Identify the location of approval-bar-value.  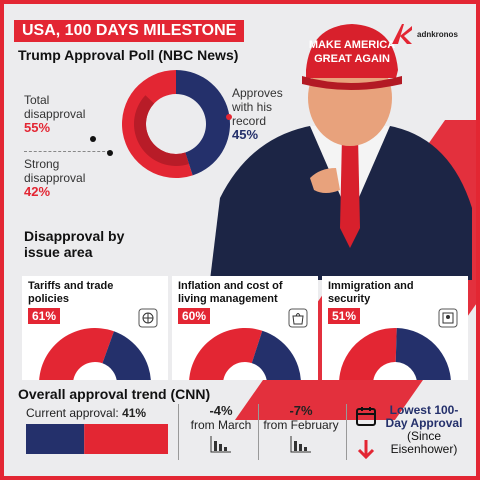
(55, 439).